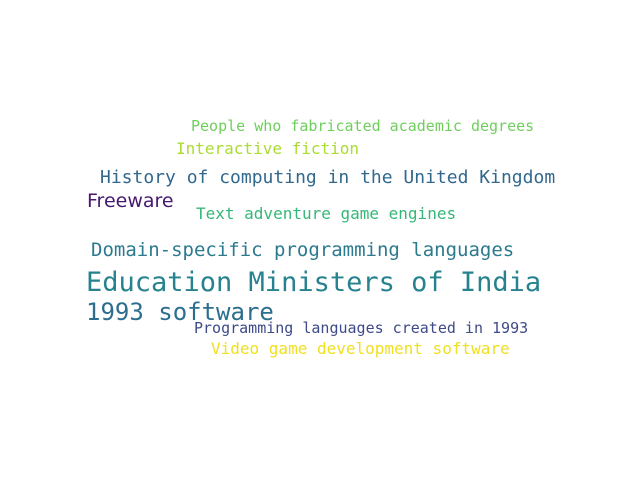  What do you see at coordinates (363, 126) in the screenshot?
I see `word-people-fabricated-degrees: People who fabricated academic degrees` at bounding box center [363, 126].